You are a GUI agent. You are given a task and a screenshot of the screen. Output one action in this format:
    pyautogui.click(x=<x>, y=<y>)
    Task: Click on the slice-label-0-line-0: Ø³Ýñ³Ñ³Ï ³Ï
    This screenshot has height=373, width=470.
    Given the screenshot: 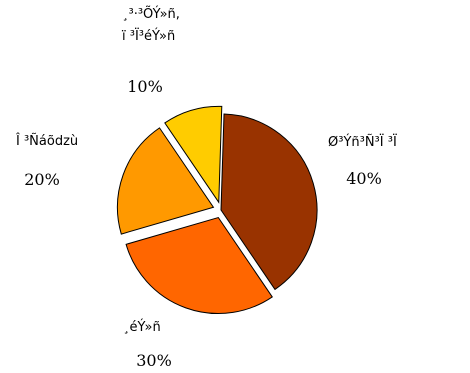 What is the action you would take?
    pyautogui.click(x=362, y=142)
    